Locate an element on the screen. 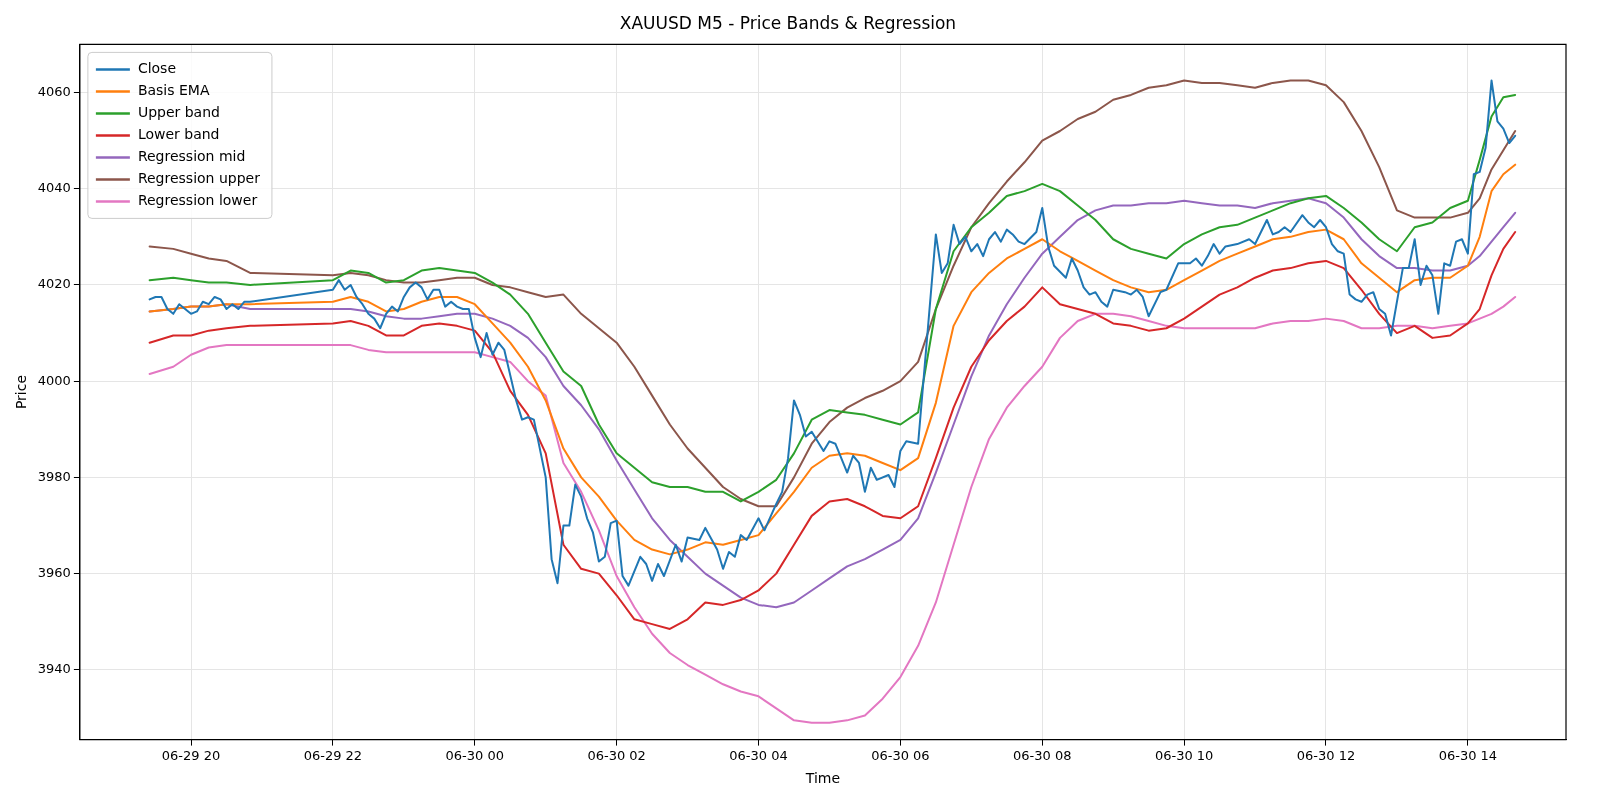 This screenshot has width=1600, height=800. x-tick-label: 06-30 14 is located at coordinates (1468, 755).